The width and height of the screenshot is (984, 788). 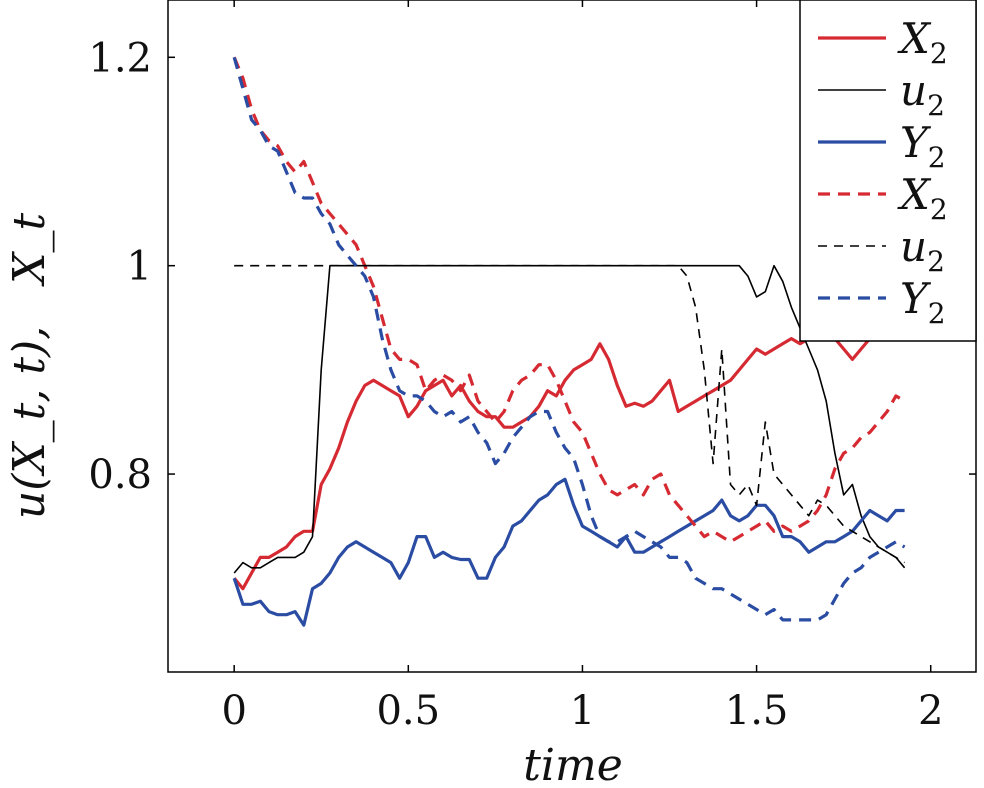 What do you see at coordinates (120, 58) in the screenshot?
I see `y-tick-label: 1.2` at bounding box center [120, 58].